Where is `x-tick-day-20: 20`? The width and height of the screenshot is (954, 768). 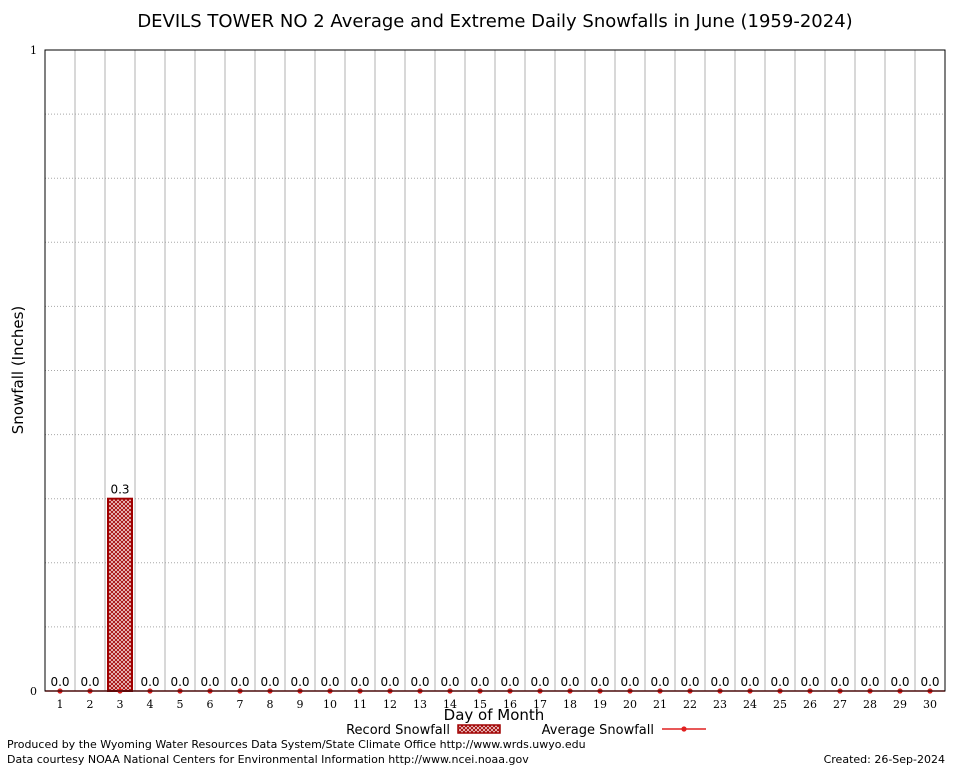 x-tick-day-20: 20 is located at coordinates (630, 704).